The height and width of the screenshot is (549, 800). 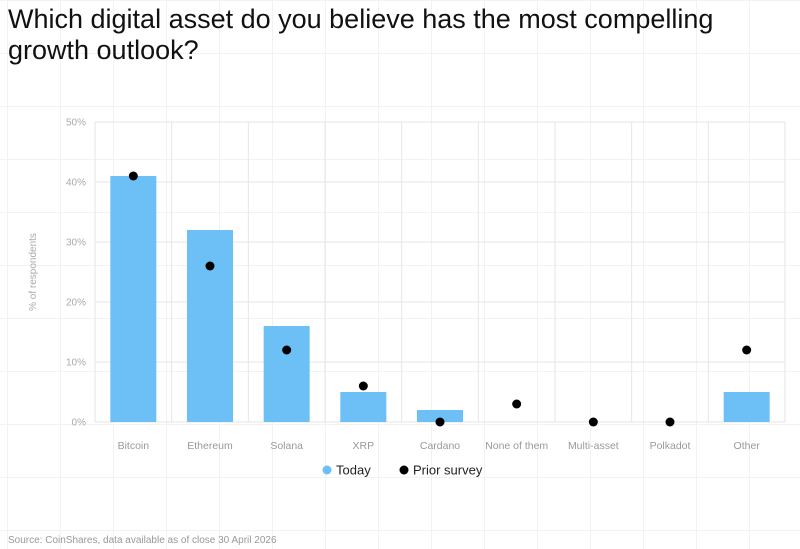 I want to click on y-tick-label: 10%, so click(x=76, y=363).